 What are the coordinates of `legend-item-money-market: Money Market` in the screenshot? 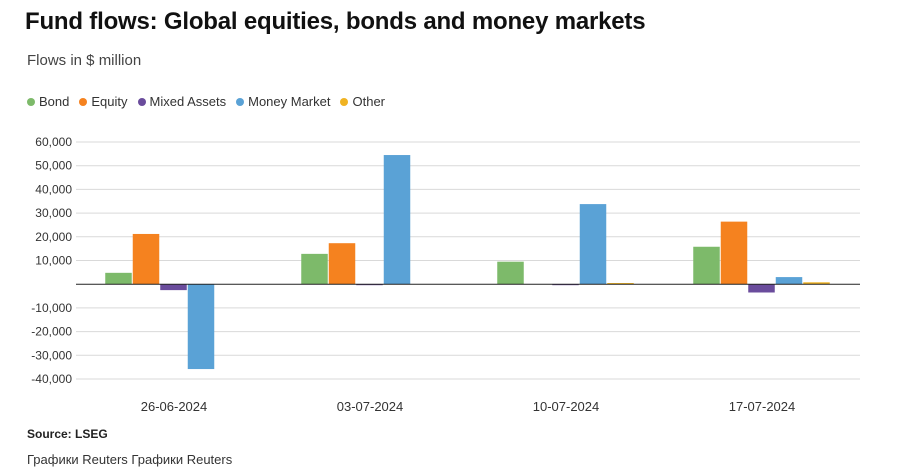 It's located at (283, 101).